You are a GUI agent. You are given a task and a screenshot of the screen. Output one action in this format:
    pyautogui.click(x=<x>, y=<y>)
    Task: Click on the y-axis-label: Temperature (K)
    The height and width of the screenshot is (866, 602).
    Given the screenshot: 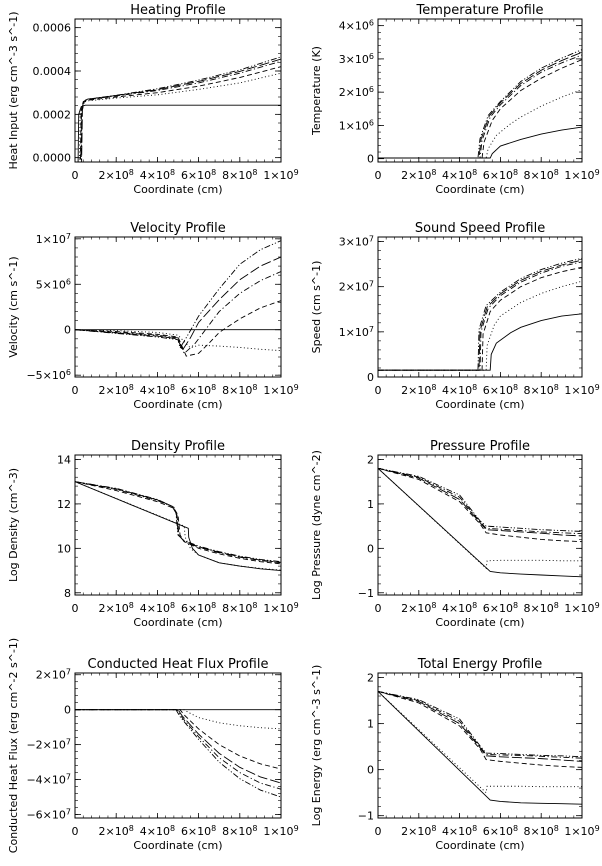 What is the action you would take?
    pyautogui.click(x=316, y=91)
    